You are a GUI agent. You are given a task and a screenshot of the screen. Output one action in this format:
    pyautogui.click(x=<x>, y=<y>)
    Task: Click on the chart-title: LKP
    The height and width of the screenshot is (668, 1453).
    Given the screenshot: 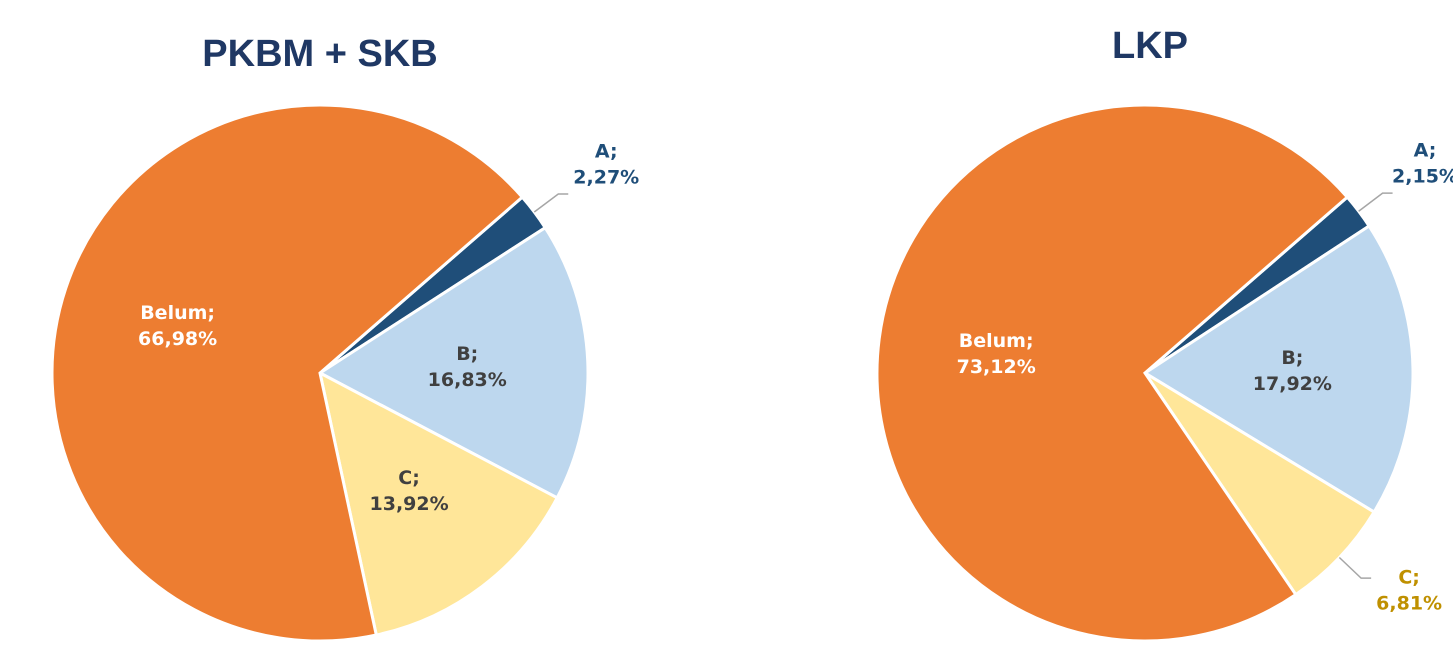 What is the action you would take?
    pyautogui.click(x=1150, y=46)
    